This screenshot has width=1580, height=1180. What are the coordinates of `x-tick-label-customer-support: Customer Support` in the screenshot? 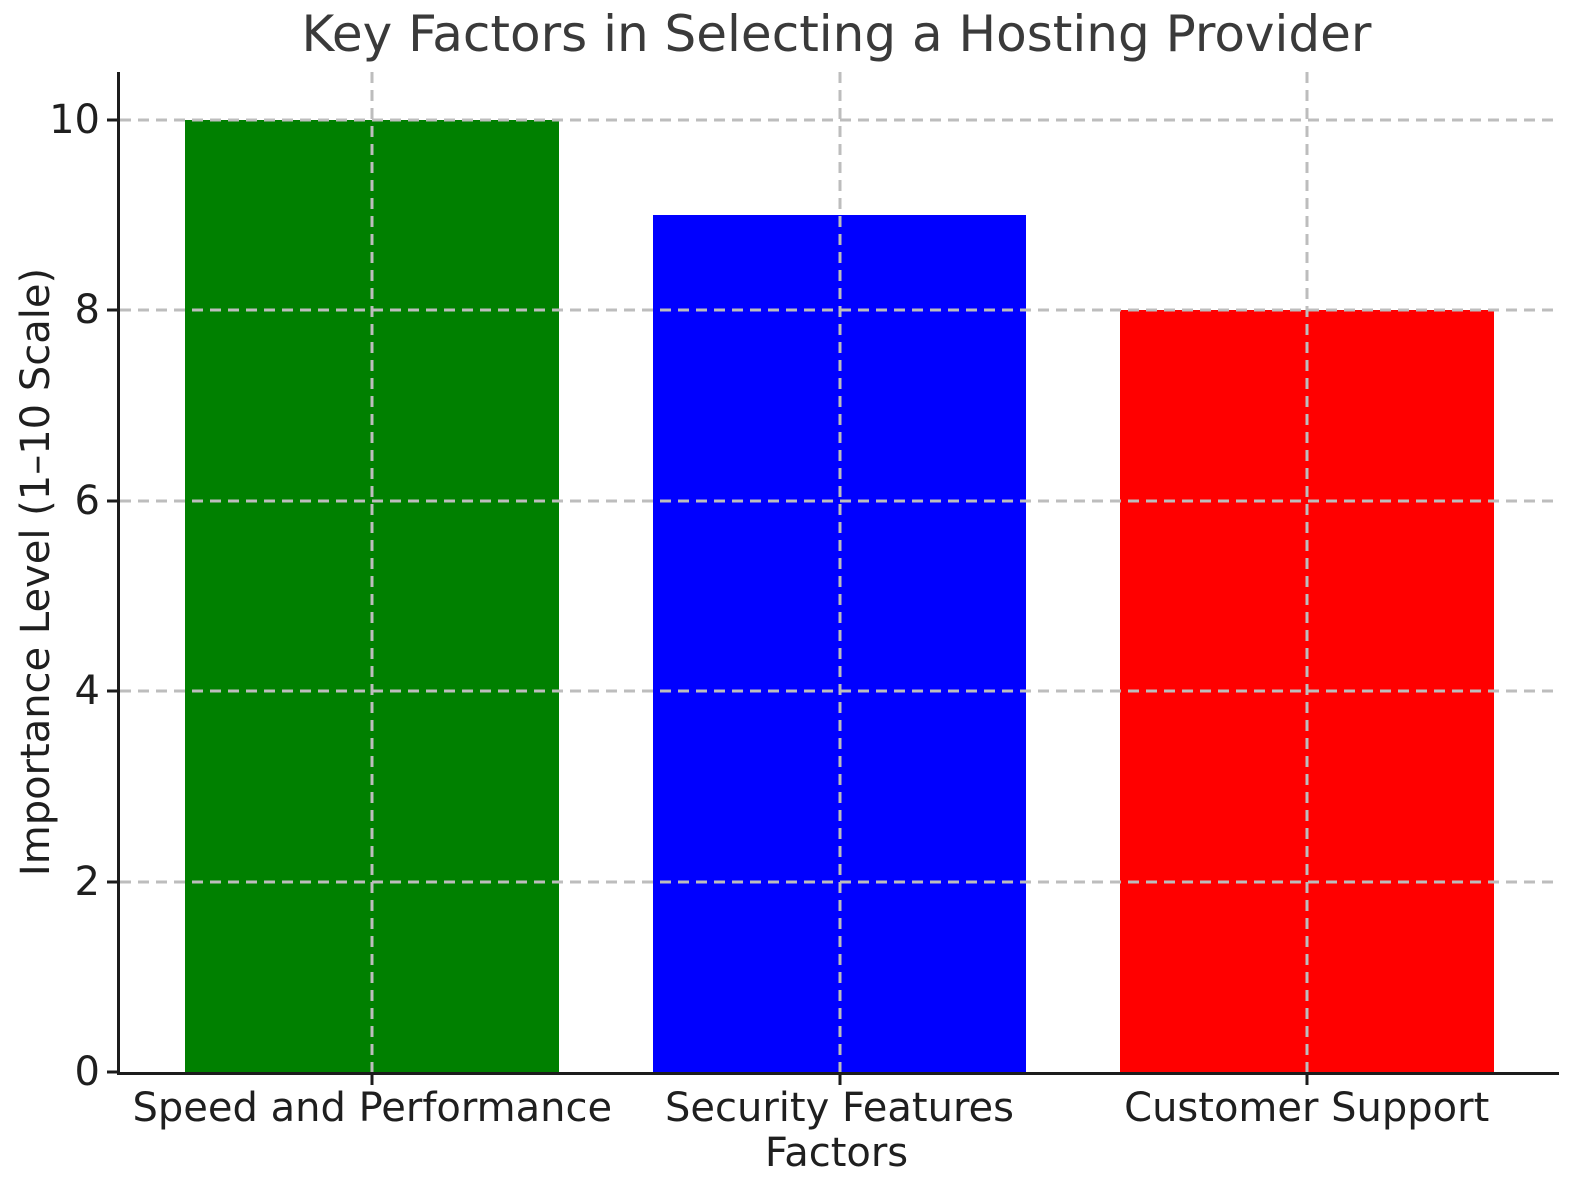 It's located at (1307, 1108).